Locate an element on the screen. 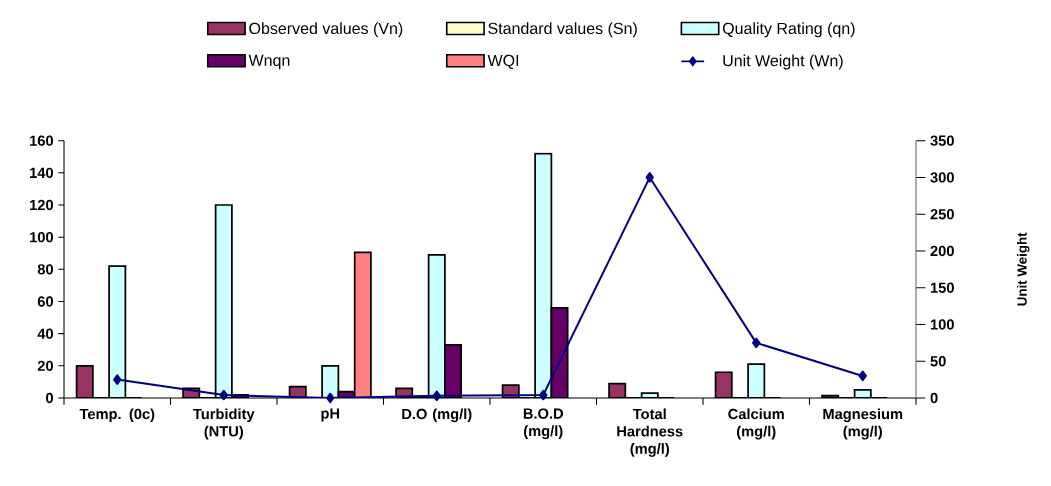  x-tick-label: Calcium (mg/l) is located at coordinates (756, 424).